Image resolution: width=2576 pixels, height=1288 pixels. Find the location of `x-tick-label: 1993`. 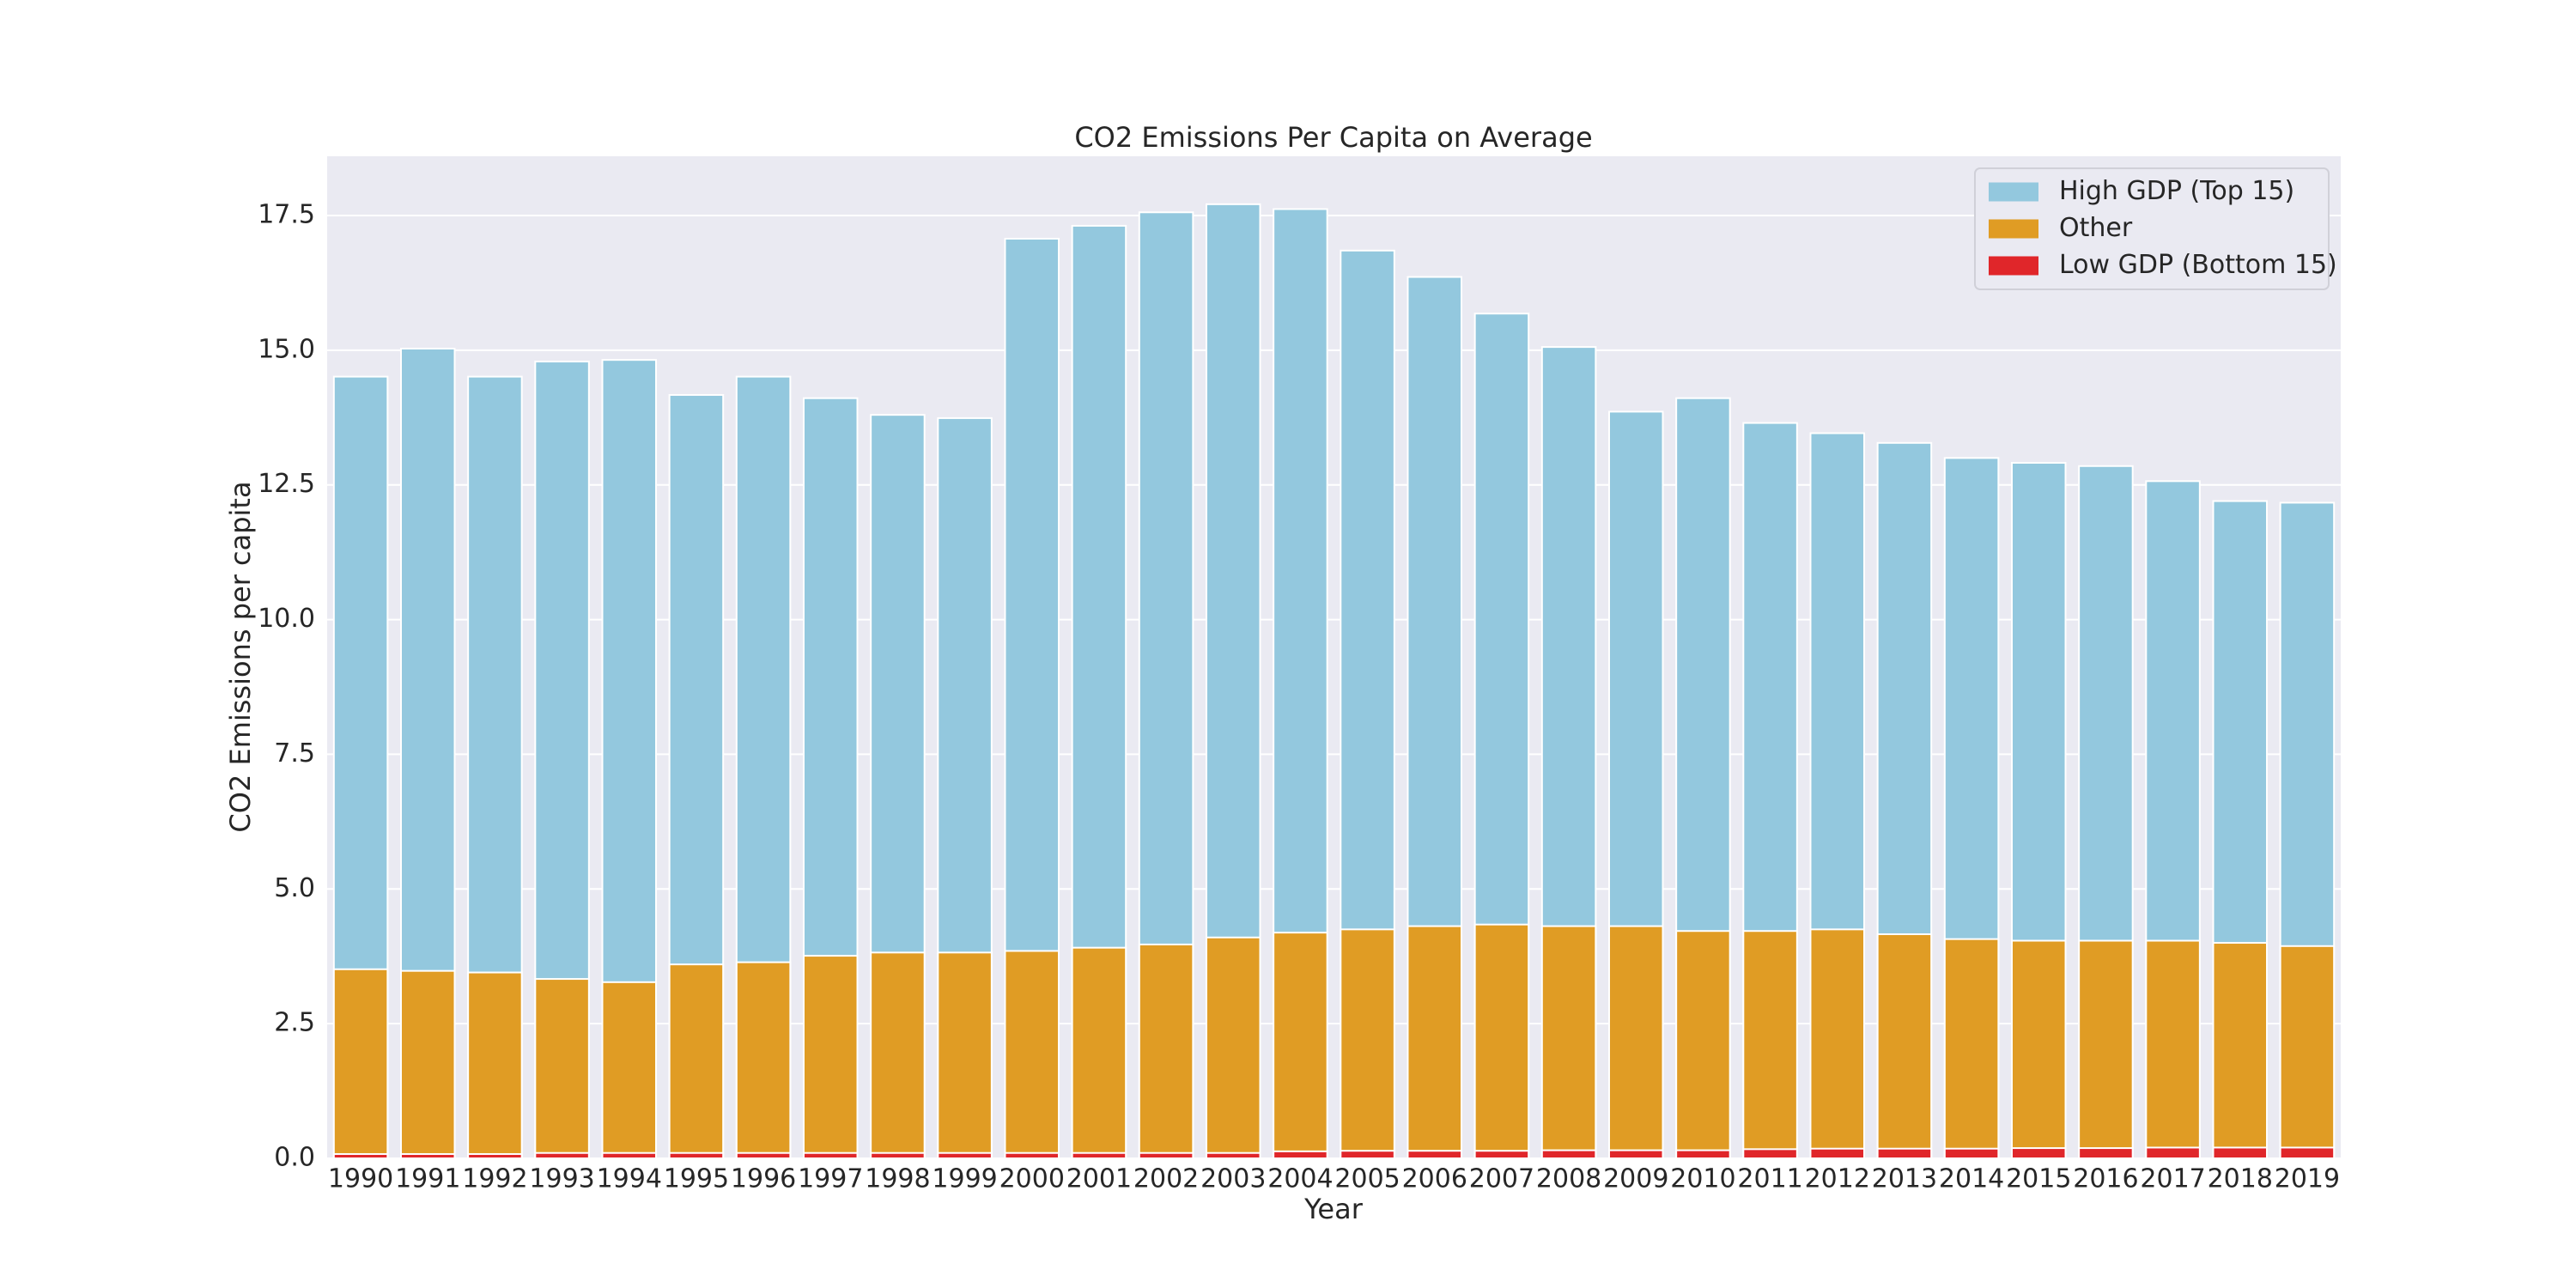

x-tick-label: 1993 is located at coordinates (561, 1179).